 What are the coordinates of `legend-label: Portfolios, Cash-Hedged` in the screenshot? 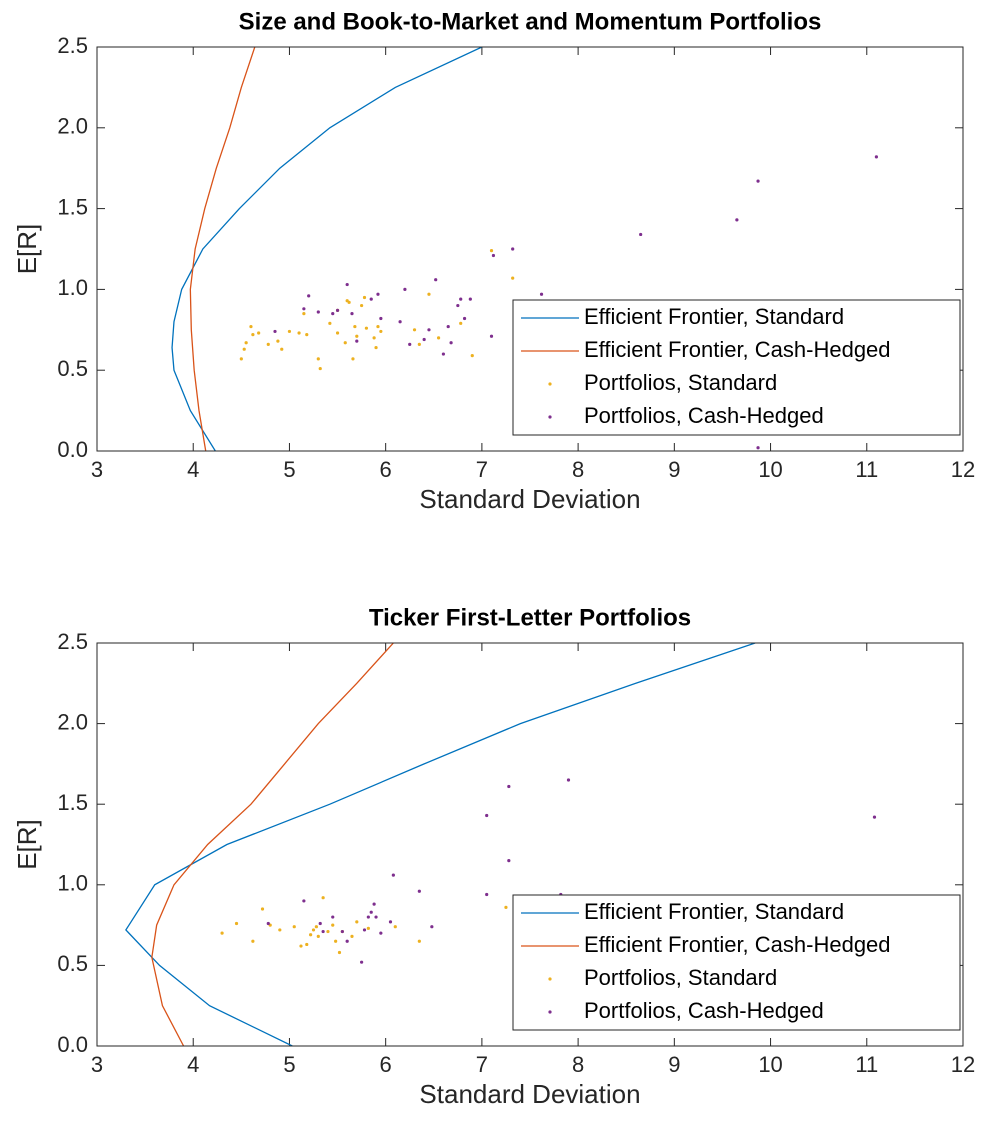 It's located at (704, 415).